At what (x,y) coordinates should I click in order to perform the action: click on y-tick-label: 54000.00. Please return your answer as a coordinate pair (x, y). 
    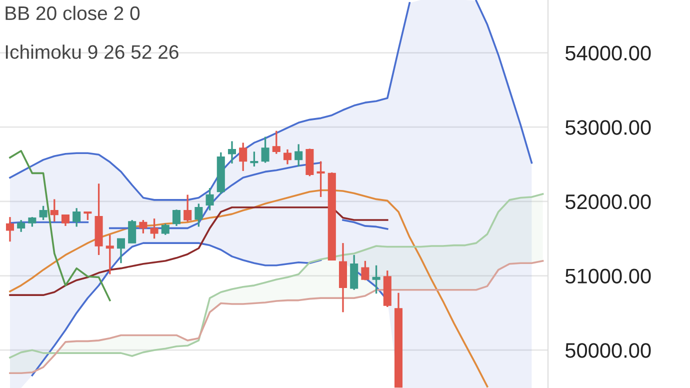
    Looking at the image, I should click on (608, 53).